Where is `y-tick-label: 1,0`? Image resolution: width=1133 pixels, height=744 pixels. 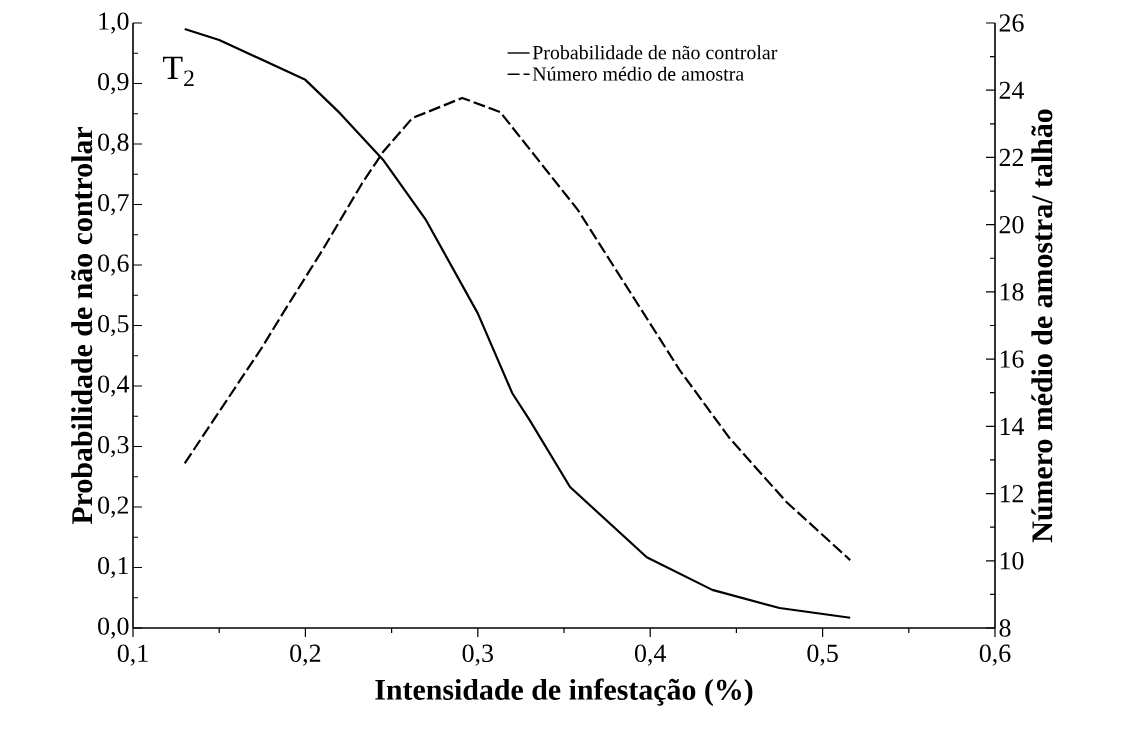 y-tick-label: 1,0 is located at coordinates (114, 23).